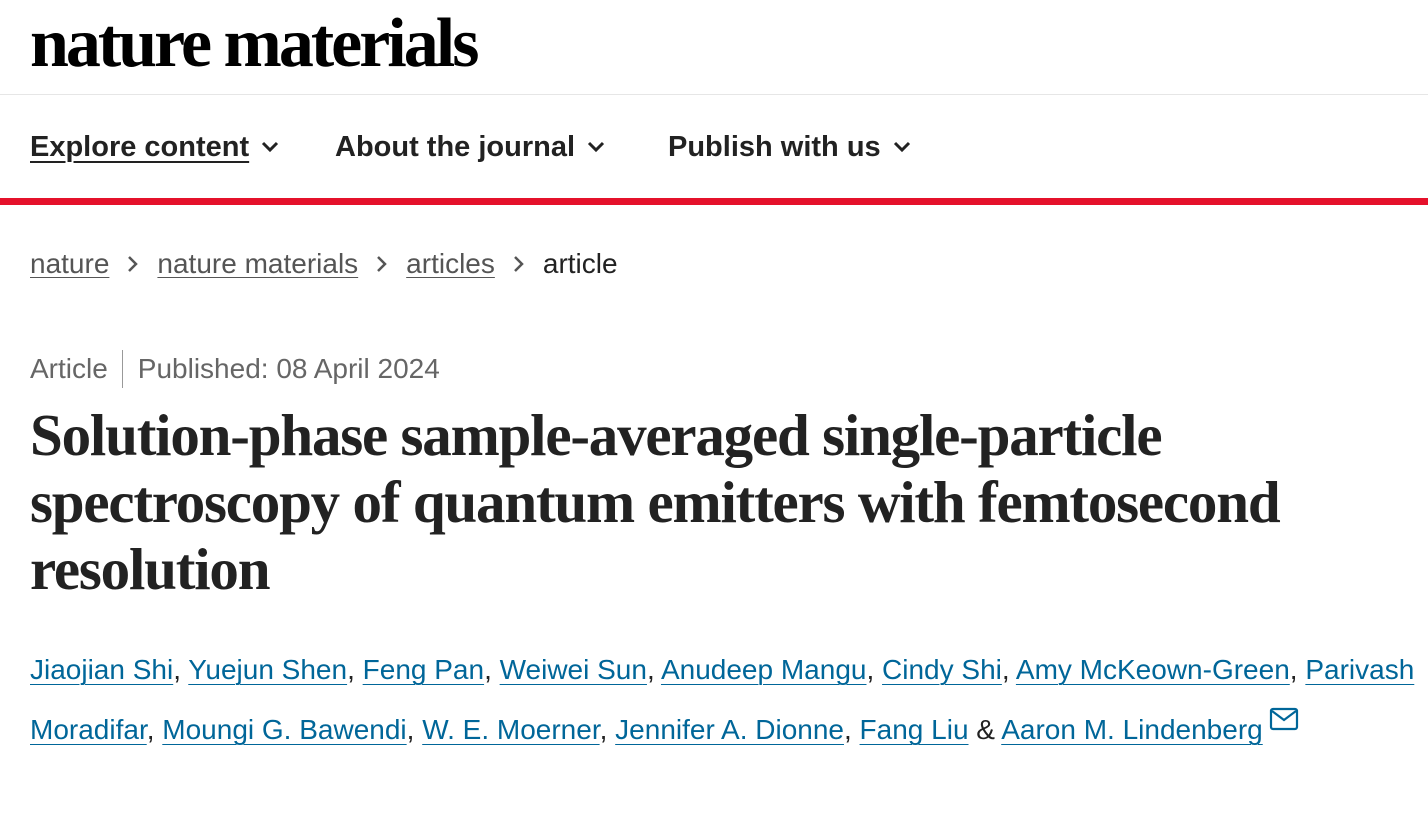 The image size is (1428, 834). I want to click on mail-icon, so click(1284, 719).